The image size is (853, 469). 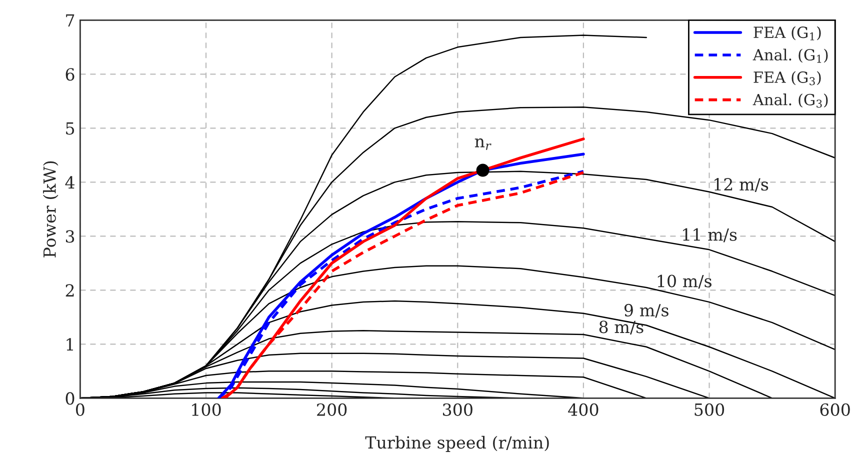 What do you see at coordinates (583, 409) in the screenshot?
I see `x-tick-label: 400` at bounding box center [583, 409].